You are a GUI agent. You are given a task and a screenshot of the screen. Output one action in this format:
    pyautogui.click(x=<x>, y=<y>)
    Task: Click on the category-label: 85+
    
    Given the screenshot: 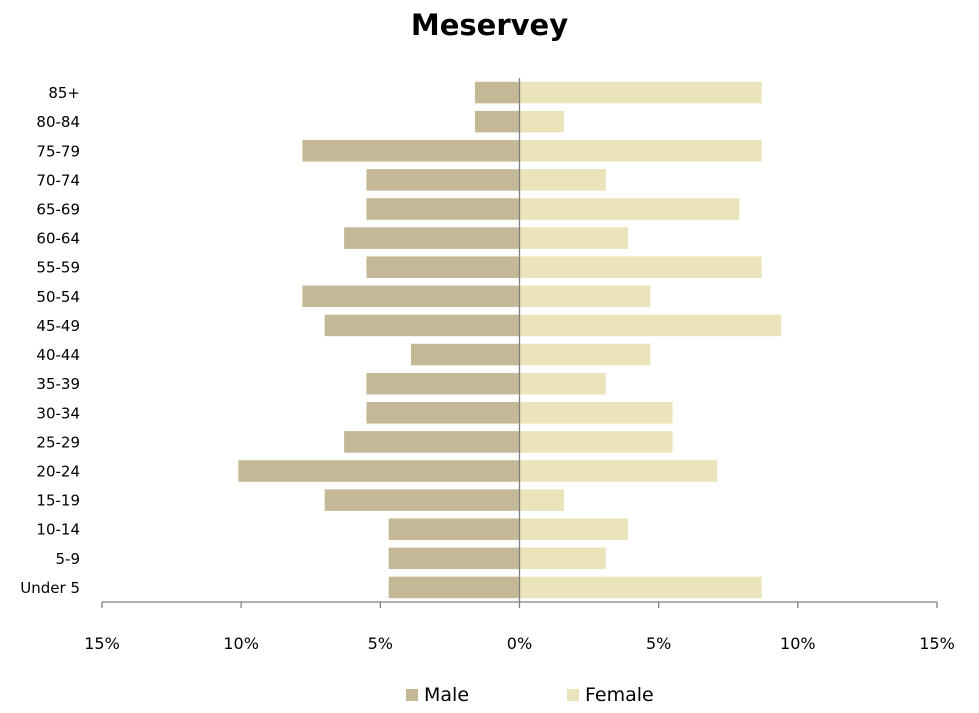 What is the action you would take?
    pyautogui.click(x=64, y=93)
    